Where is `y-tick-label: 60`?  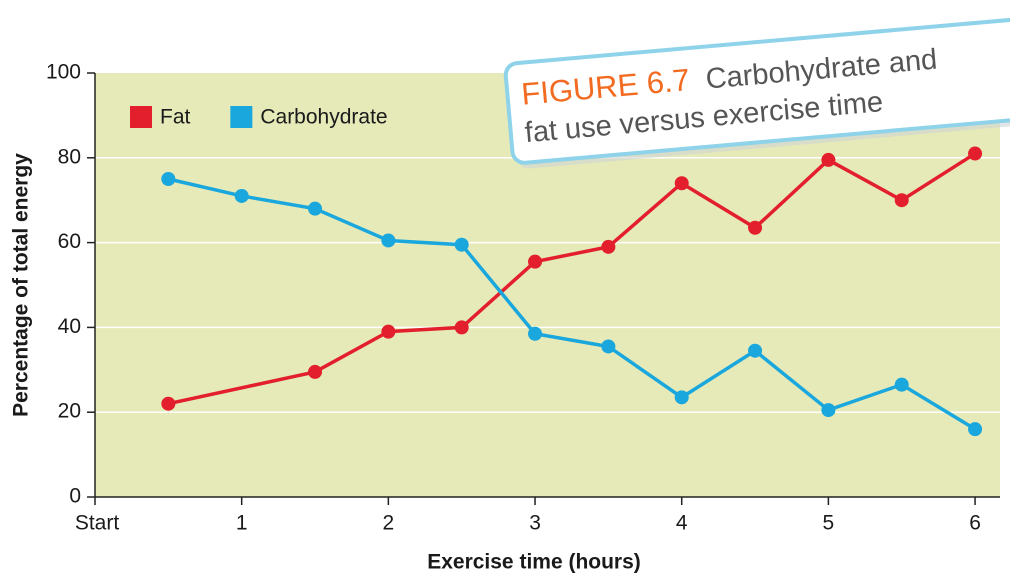
y-tick-label: 60 is located at coordinates (69, 241).